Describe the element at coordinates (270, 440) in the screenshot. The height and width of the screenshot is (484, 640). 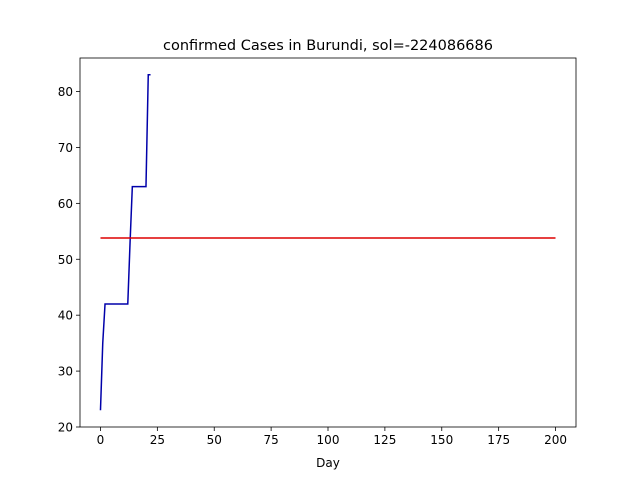
I see `x-tick-label: 75` at that location.